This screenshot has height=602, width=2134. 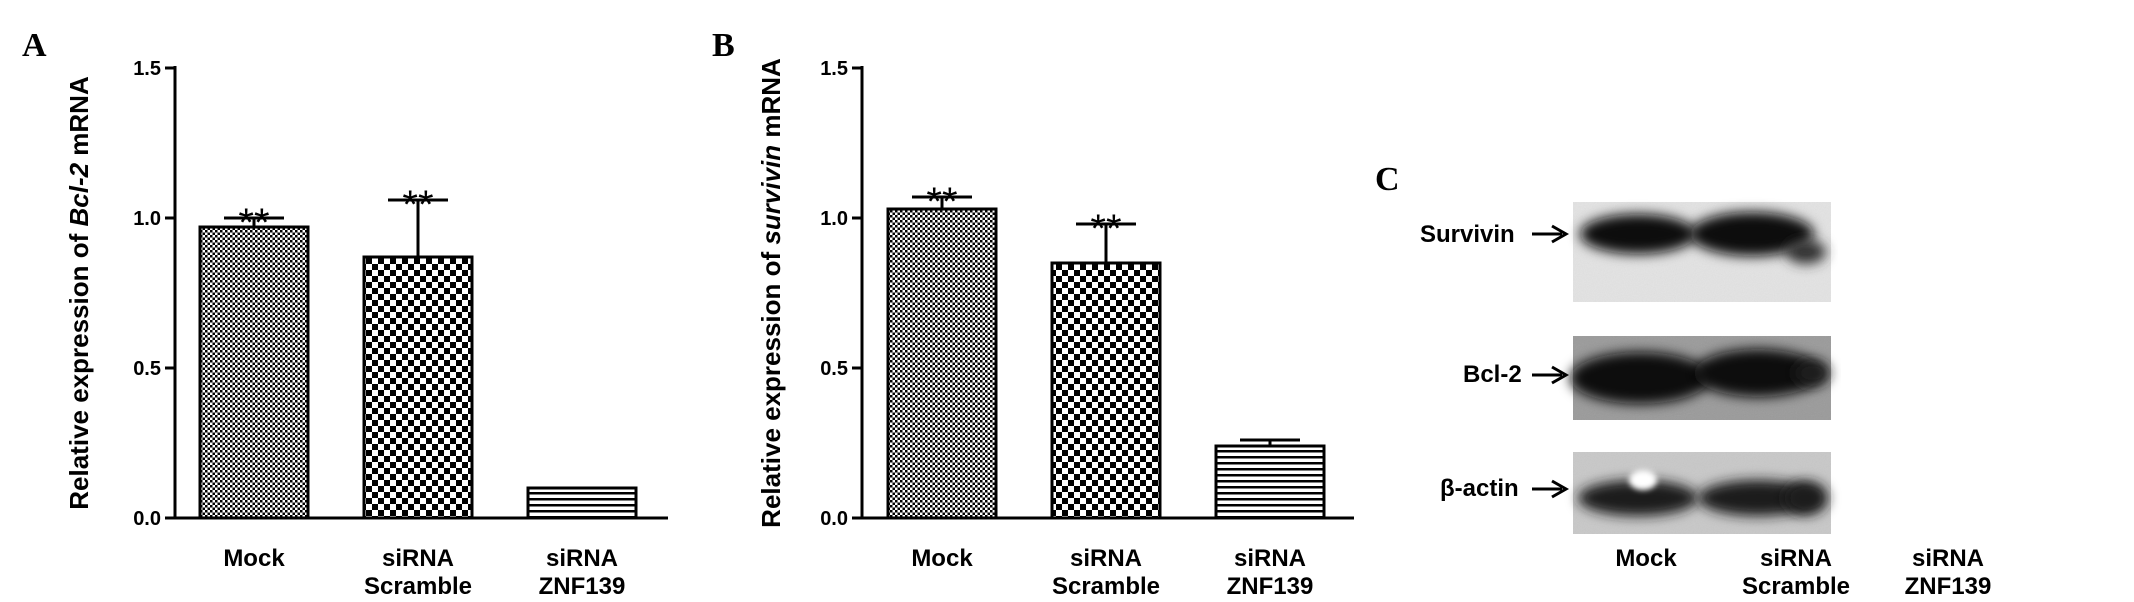 I want to click on blot-lane-scramble-1: siRNA, so click(x=1796, y=558).